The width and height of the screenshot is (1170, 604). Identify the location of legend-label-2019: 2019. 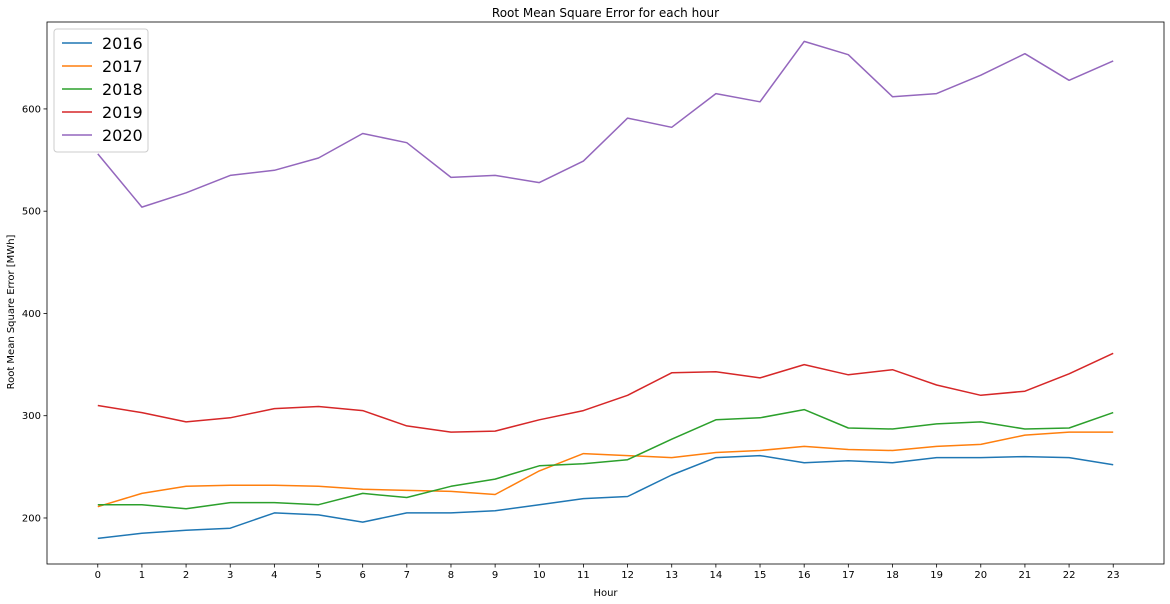
(122, 112).